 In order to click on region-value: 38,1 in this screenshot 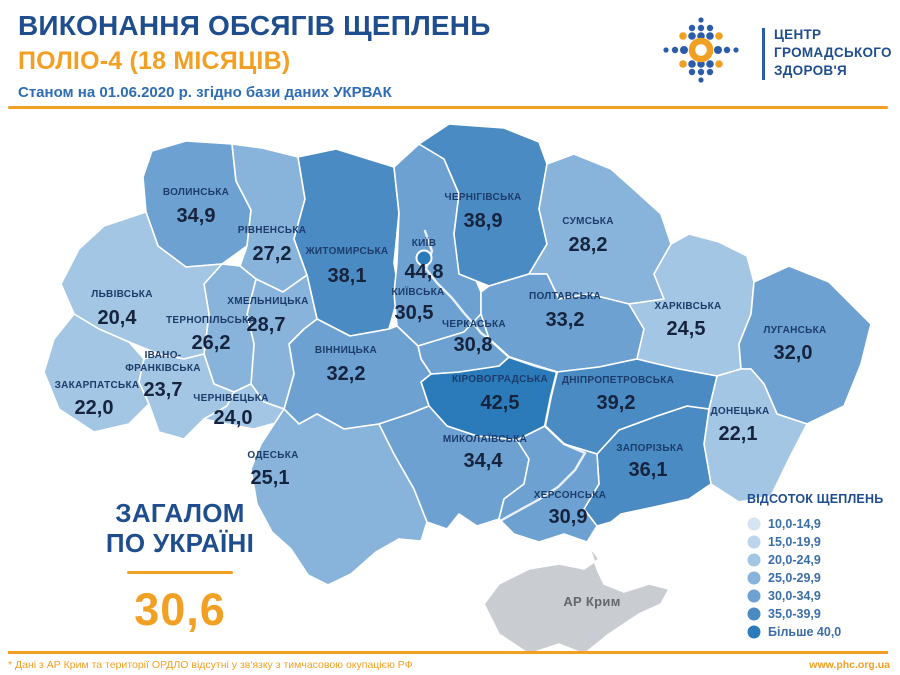, I will do `click(347, 276)`.